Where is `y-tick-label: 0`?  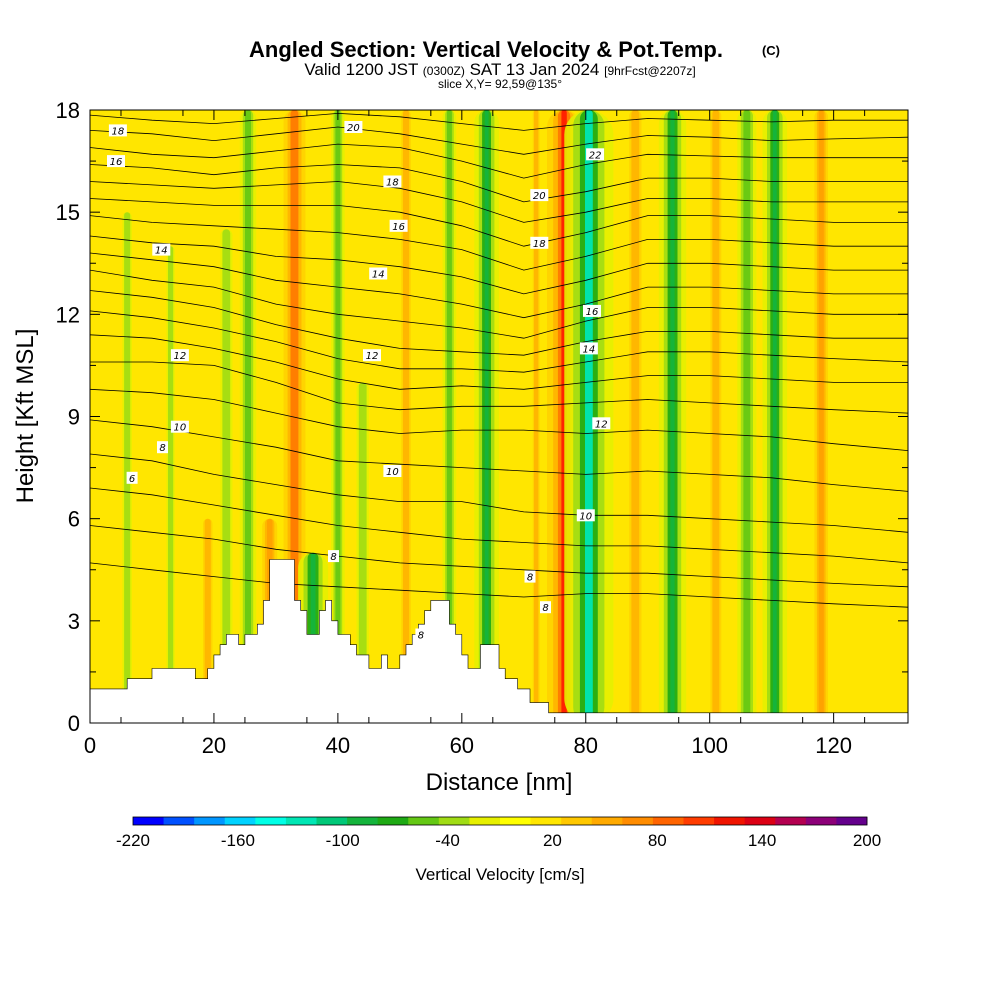
y-tick-label: 0 is located at coordinates (74, 723).